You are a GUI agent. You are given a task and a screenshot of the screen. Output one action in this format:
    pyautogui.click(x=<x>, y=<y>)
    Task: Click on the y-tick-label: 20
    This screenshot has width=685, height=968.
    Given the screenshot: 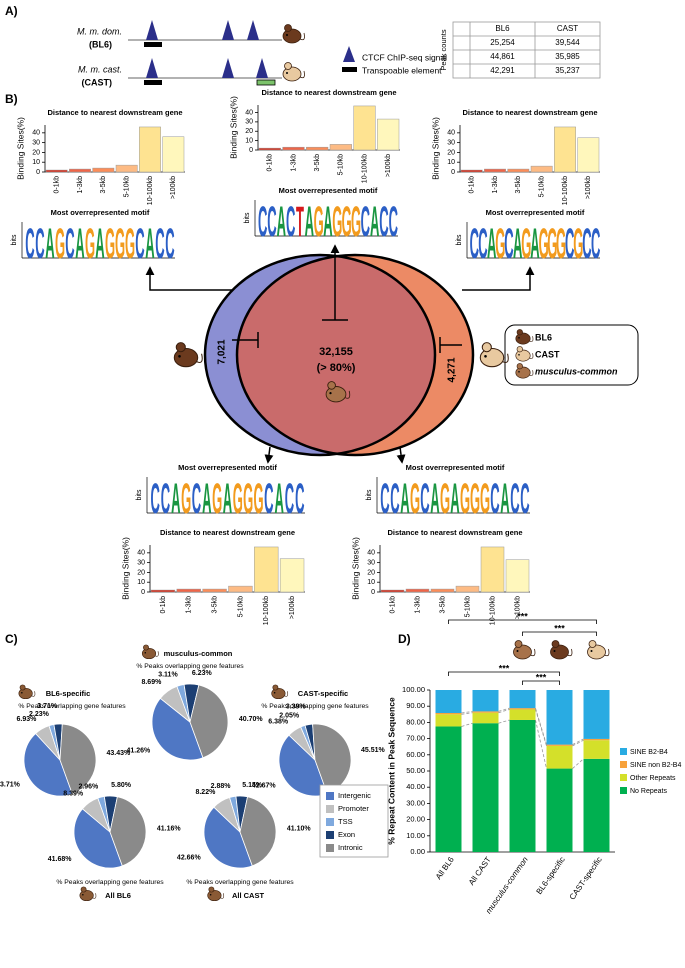 What is the action you would take?
    pyautogui.click(x=371, y=572)
    